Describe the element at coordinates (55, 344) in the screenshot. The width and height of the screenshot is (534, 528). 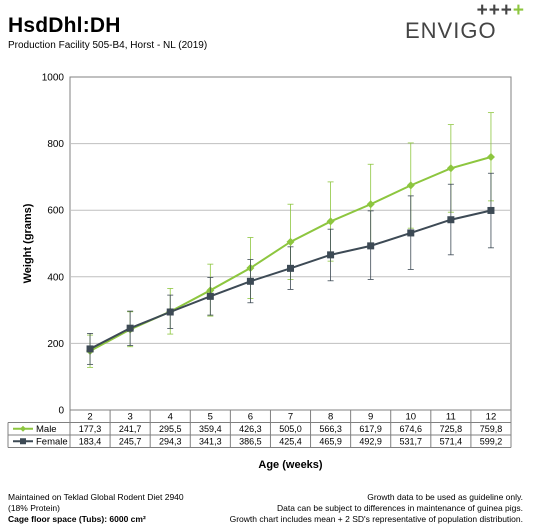
I see `y-tick-label: 200` at that location.